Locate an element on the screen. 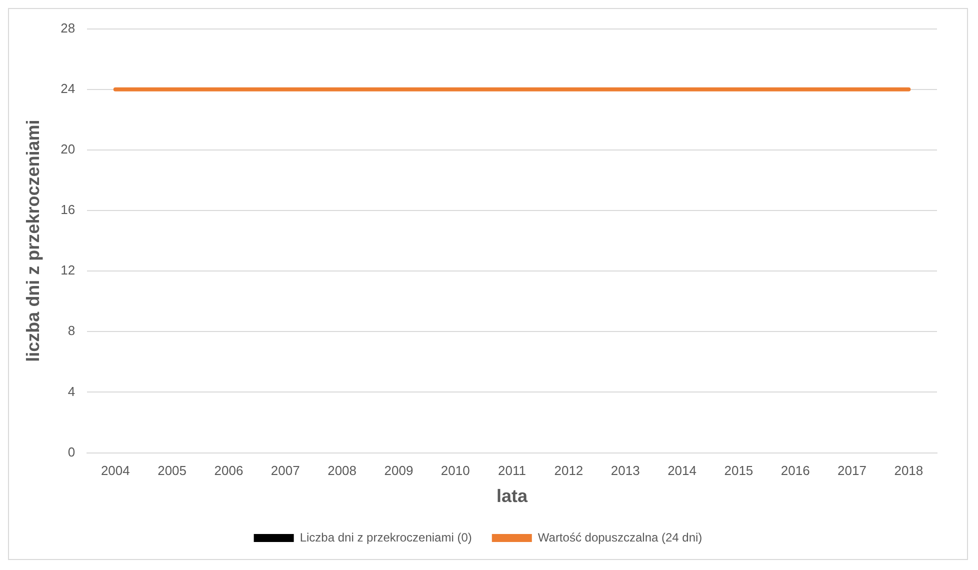 The height and width of the screenshot is (570, 978). x-tick-label: 2018 is located at coordinates (909, 470).